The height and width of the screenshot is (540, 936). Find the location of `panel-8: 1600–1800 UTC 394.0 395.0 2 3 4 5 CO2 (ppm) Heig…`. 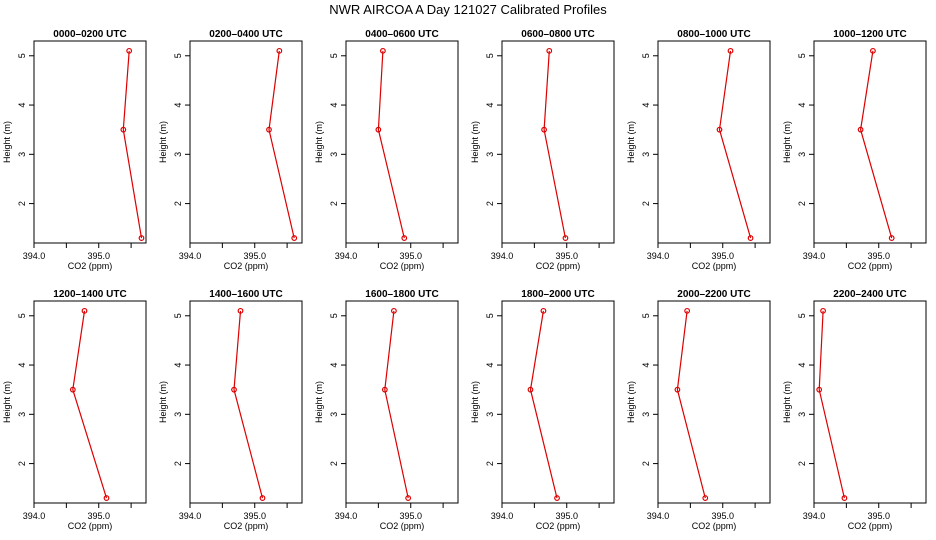

panel-8: 1600–1800 UTC 394.0 395.0 2 3 4 5 CO2 (ppm) Heig… is located at coordinates (386, 410).